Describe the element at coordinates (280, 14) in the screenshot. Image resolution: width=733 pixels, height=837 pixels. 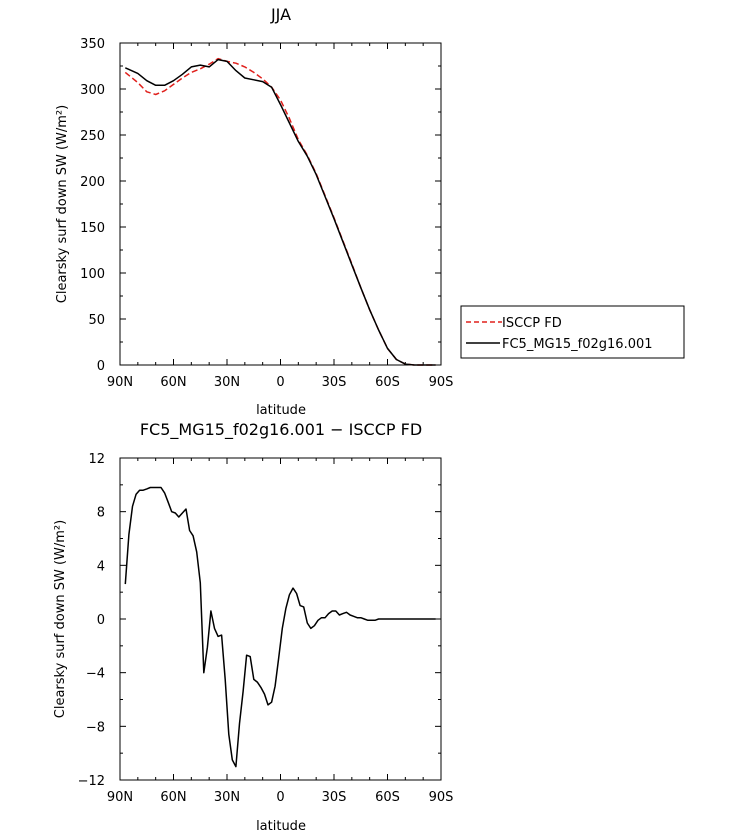
I see `chart-title: JJA` at that location.